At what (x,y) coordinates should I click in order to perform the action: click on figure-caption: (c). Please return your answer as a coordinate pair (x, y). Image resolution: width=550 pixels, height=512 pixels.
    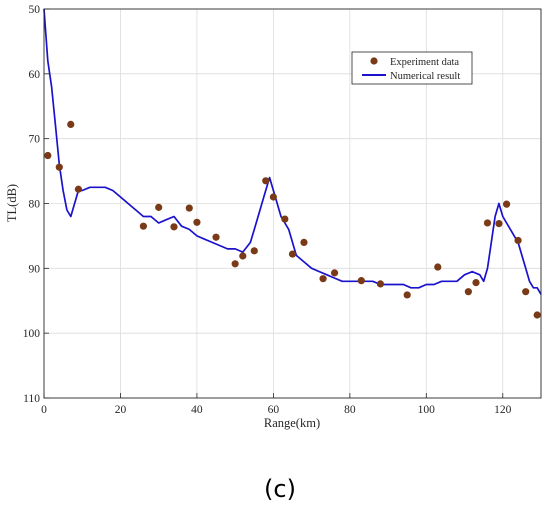
    Looking at the image, I should click on (280, 489).